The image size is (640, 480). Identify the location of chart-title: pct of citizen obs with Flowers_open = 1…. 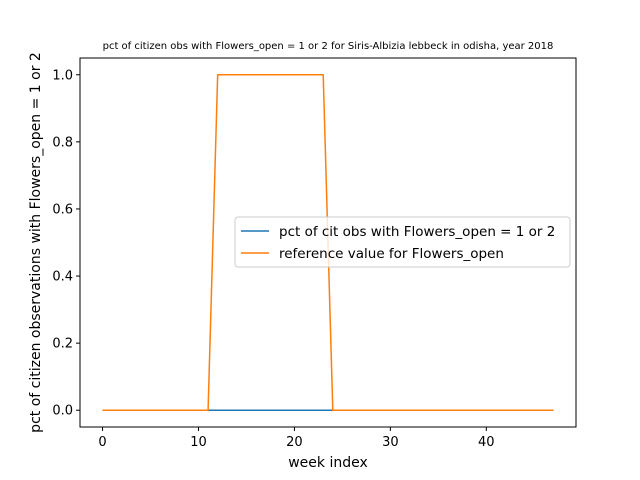
(328, 46).